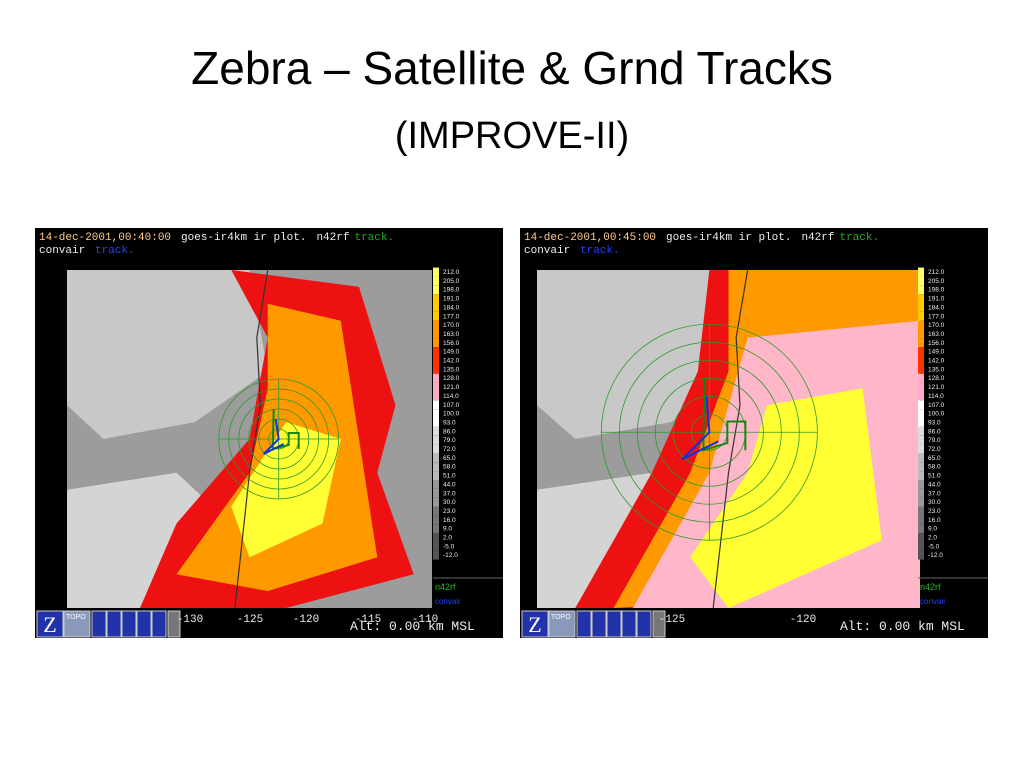 Image resolution: width=1024 pixels, height=768 pixels. Describe the element at coordinates (447, 538) in the screenshot. I see `colorbar-label: 2.0` at that location.